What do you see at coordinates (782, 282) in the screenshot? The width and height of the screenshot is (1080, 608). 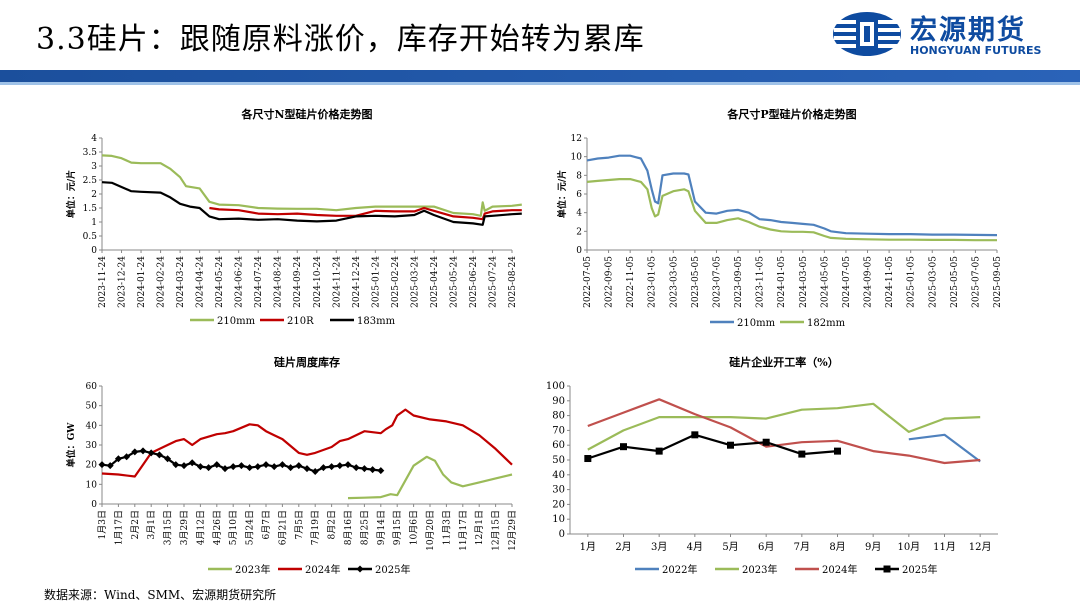 I see `x-tick-label: 2024-01-05` at bounding box center [782, 282].